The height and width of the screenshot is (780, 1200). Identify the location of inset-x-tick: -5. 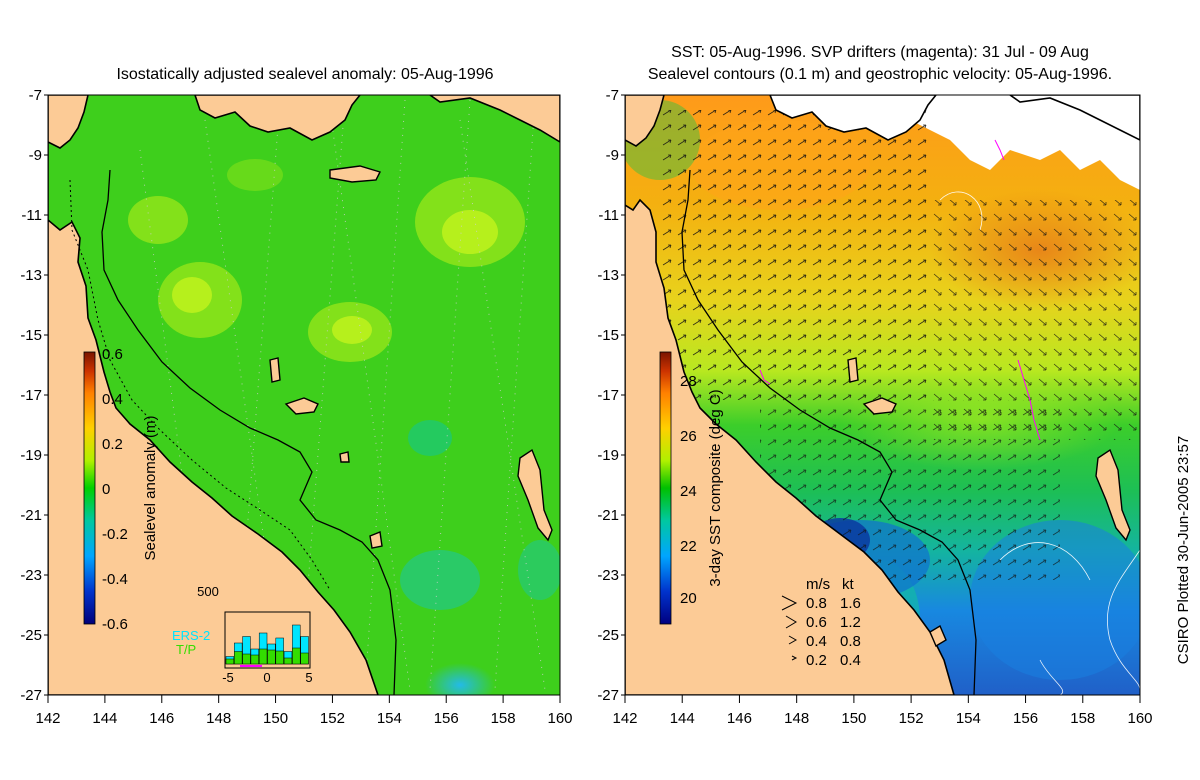
(228, 677).